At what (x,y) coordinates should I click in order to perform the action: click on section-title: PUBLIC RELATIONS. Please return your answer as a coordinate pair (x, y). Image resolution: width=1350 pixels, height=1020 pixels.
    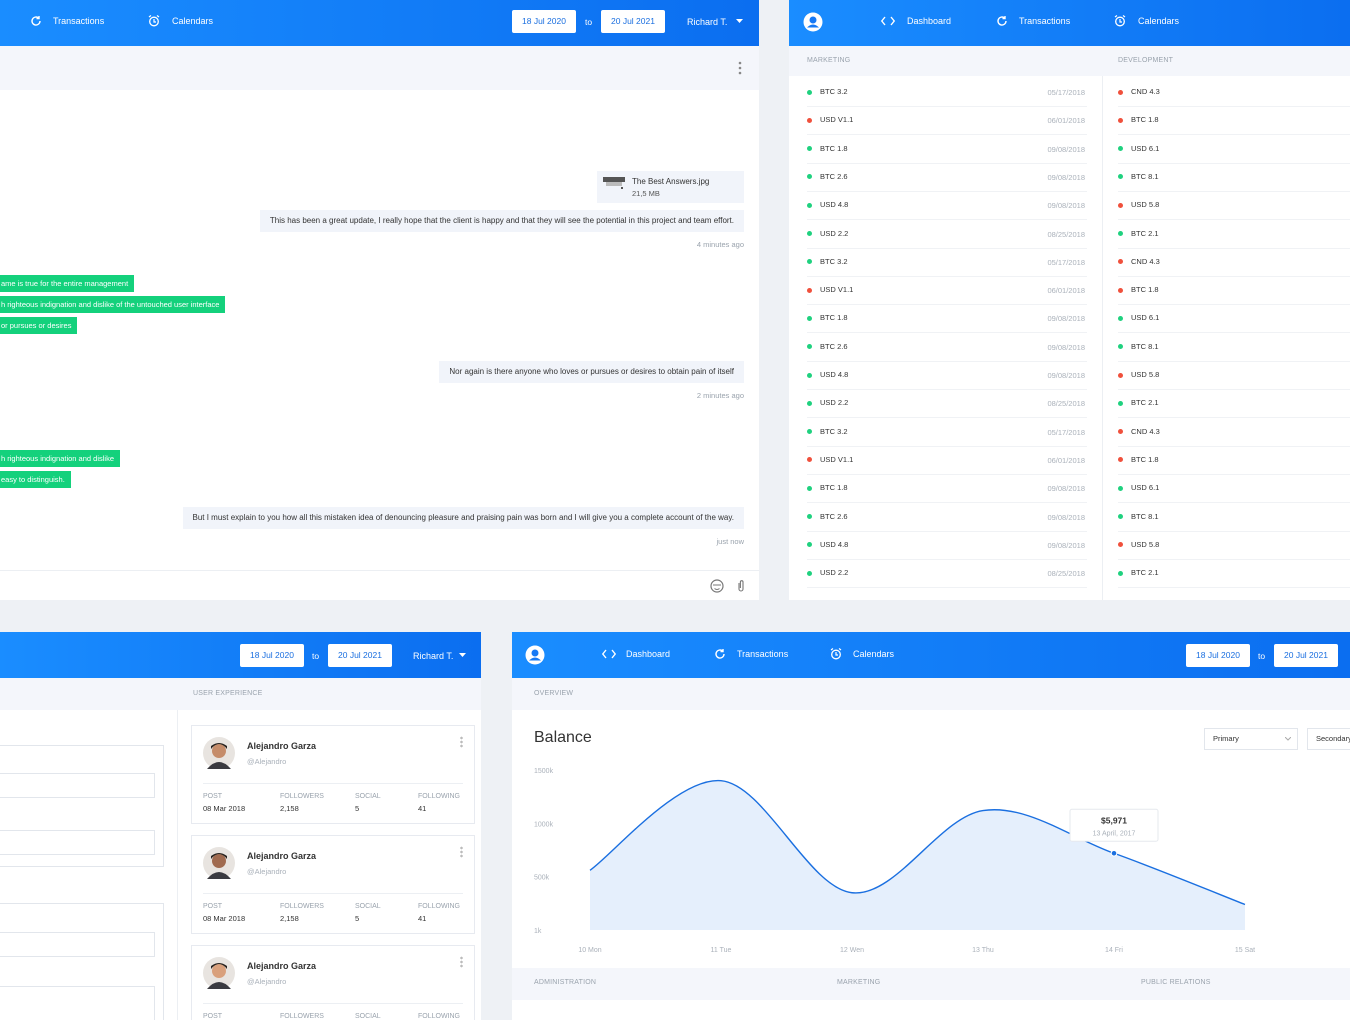
    Looking at the image, I should click on (1176, 982).